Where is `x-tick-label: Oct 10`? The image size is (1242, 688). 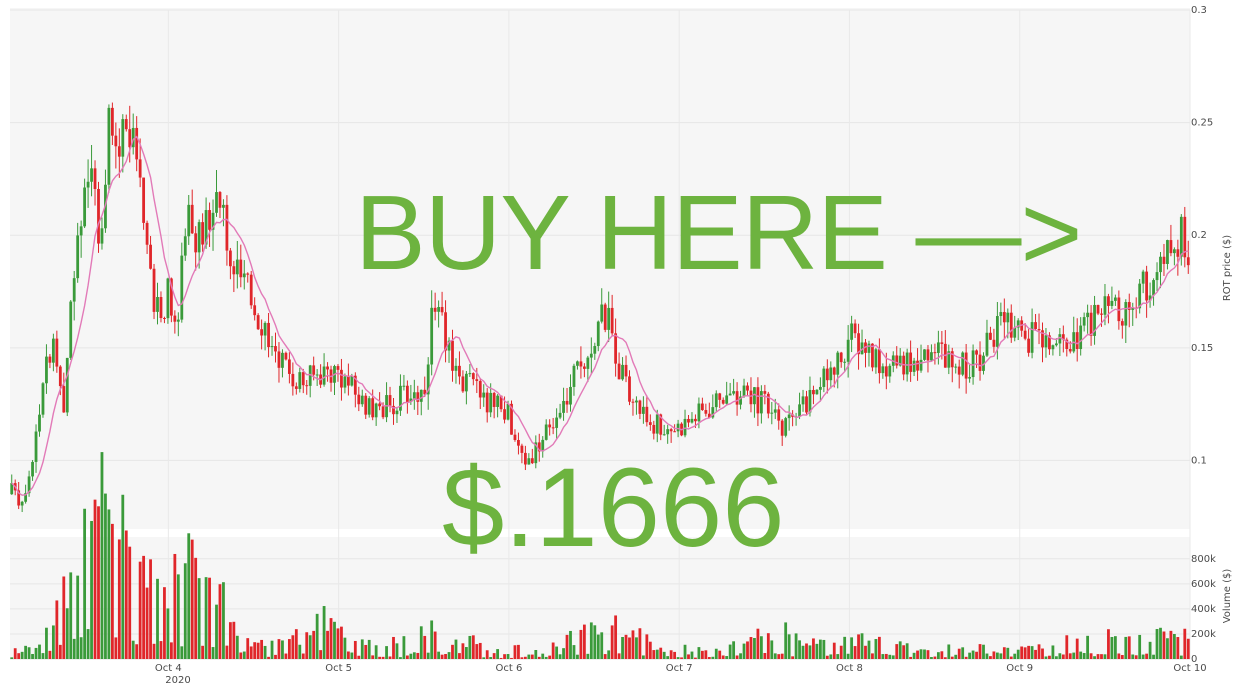
x-tick-label: Oct 10 is located at coordinates (1189, 668).